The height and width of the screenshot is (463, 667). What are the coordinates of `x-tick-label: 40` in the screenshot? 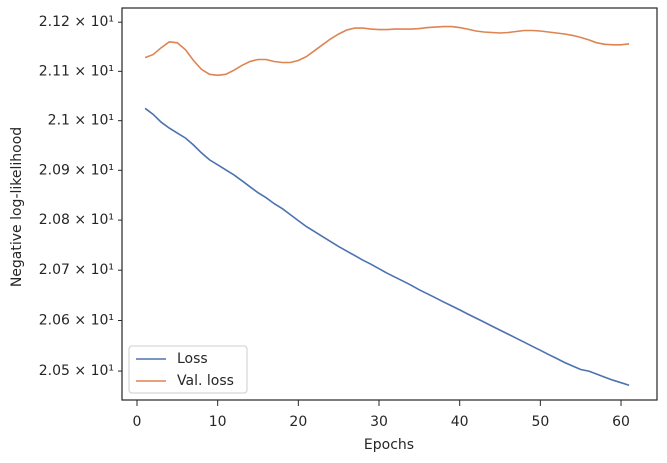 It's located at (460, 422).